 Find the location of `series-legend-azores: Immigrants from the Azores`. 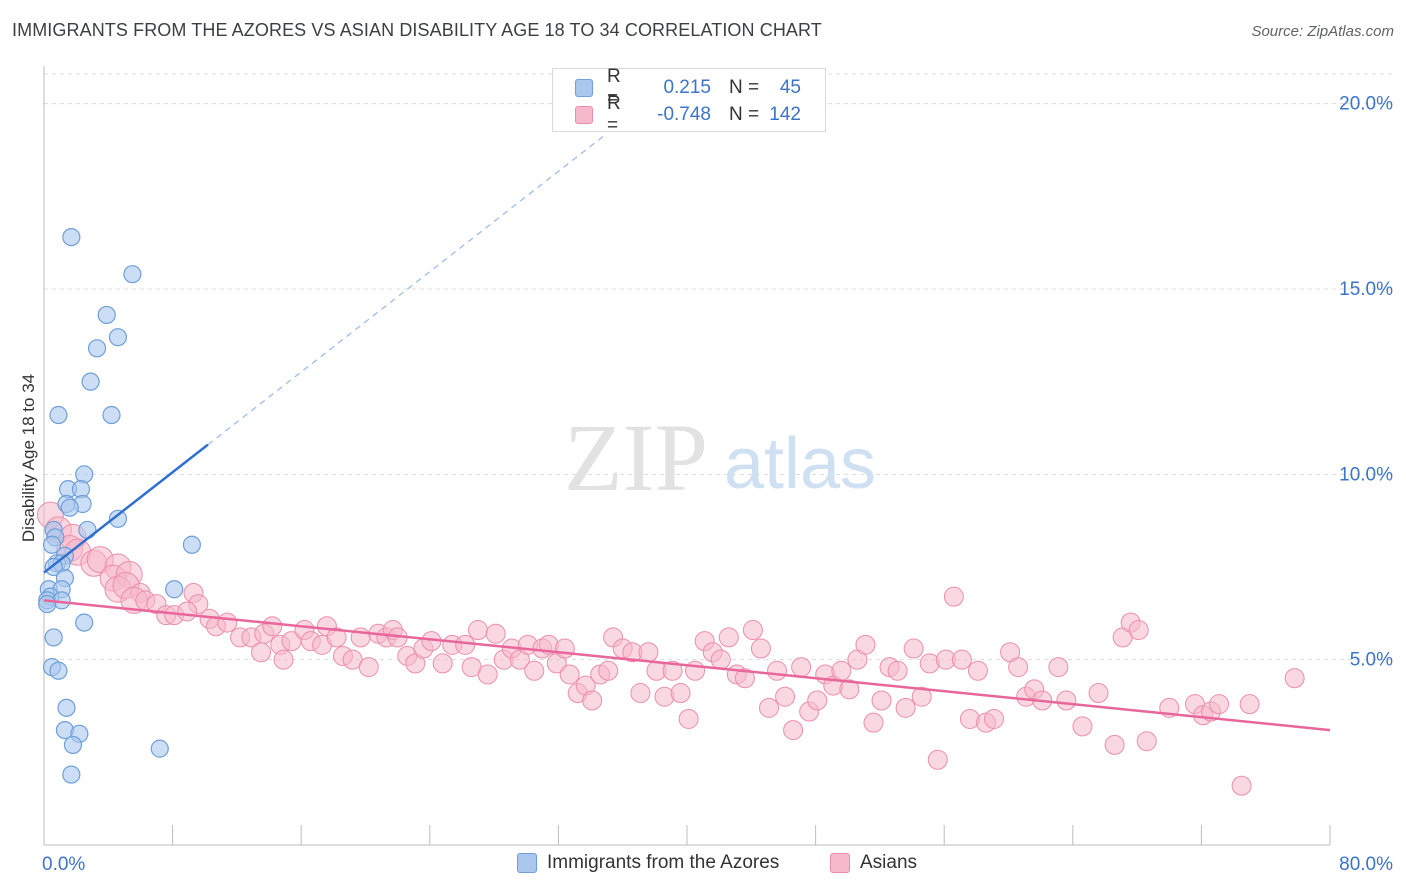

series-legend-azores: Immigrants from the Azores is located at coordinates (648, 863).